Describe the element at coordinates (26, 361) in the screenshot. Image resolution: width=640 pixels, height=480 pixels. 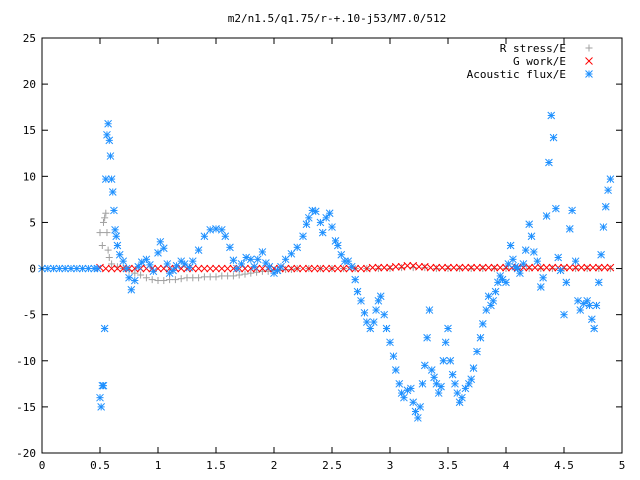
I see `y-tick-label: -10` at that location.